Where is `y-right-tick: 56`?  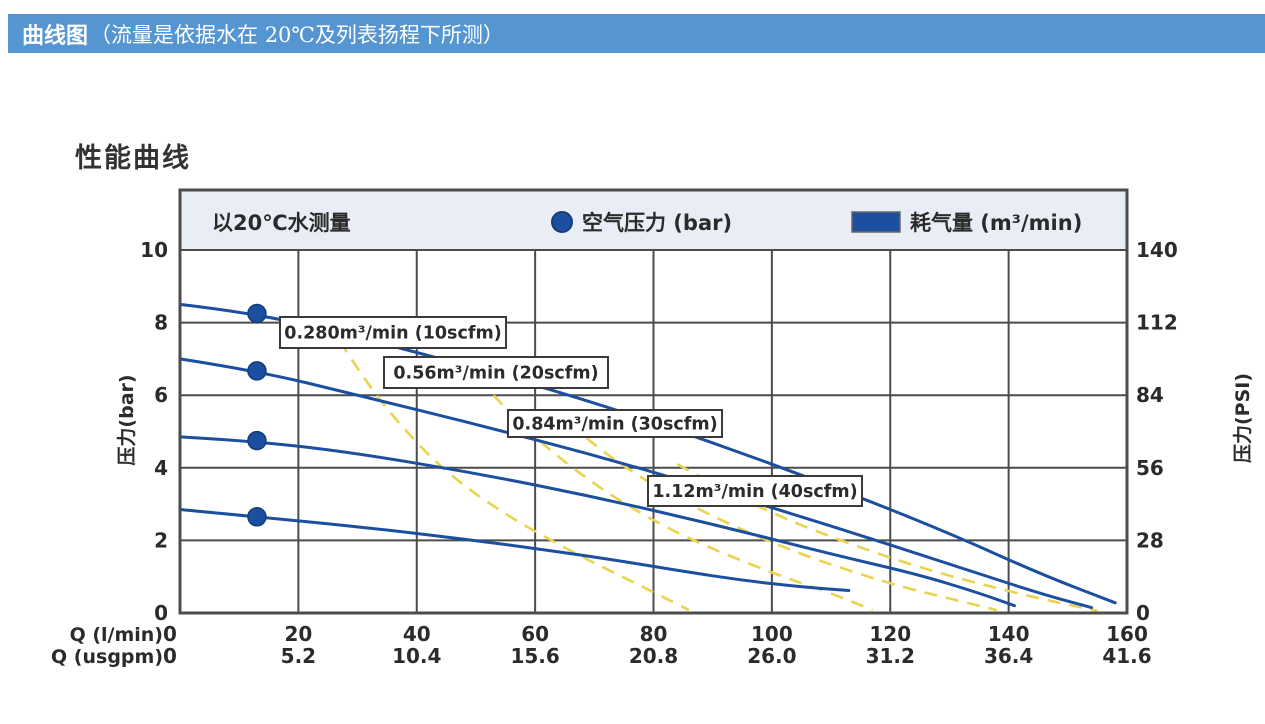 y-right-tick: 56 is located at coordinates (1150, 468).